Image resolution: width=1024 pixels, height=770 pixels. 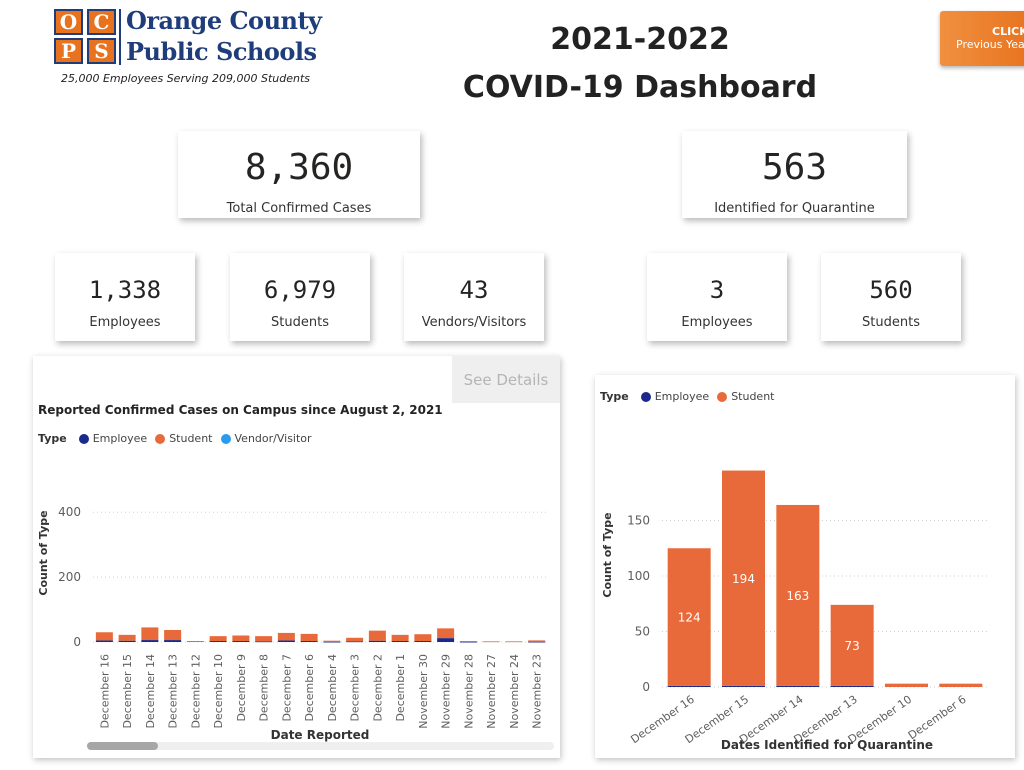 What do you see at coordinates (717, 290) in the screenshot?
I see `quarantine-employees-value: 3` at bounding box center [717, 290].